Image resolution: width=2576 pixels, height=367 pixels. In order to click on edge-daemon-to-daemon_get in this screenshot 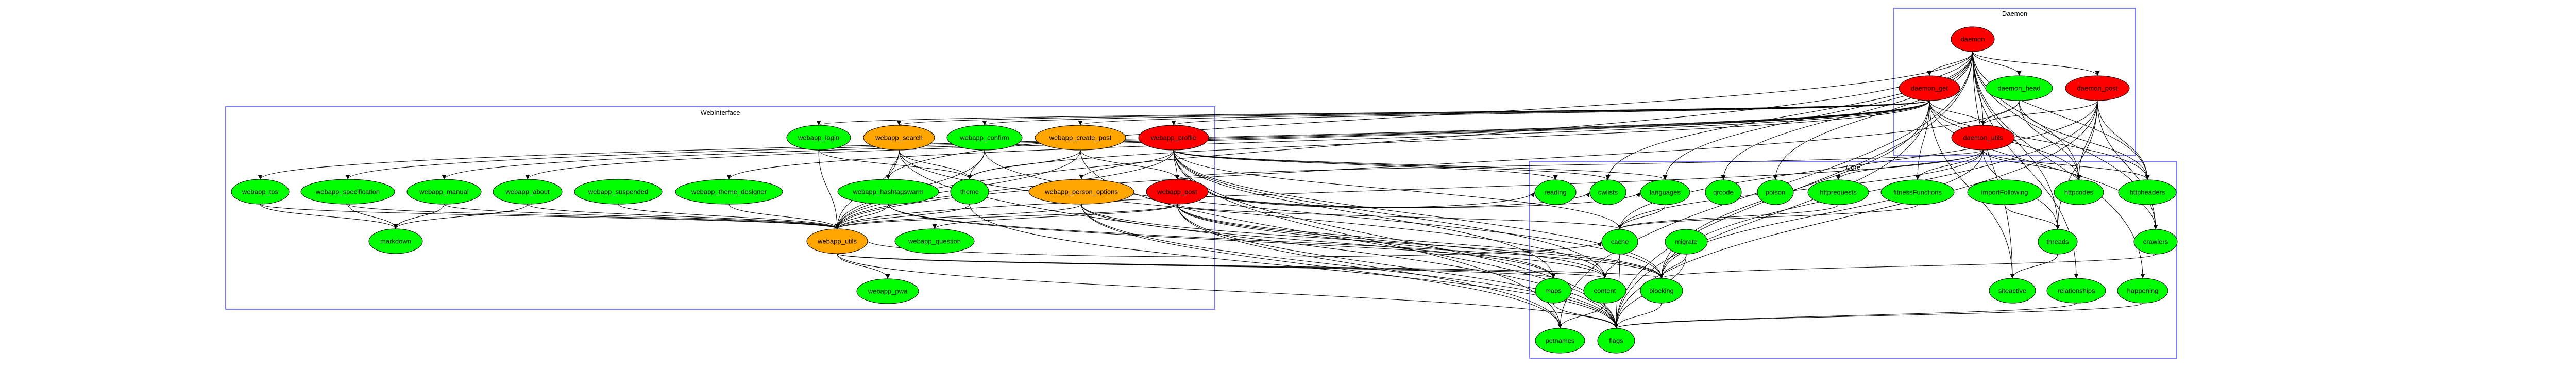, I will do `click(1950, 63)`.